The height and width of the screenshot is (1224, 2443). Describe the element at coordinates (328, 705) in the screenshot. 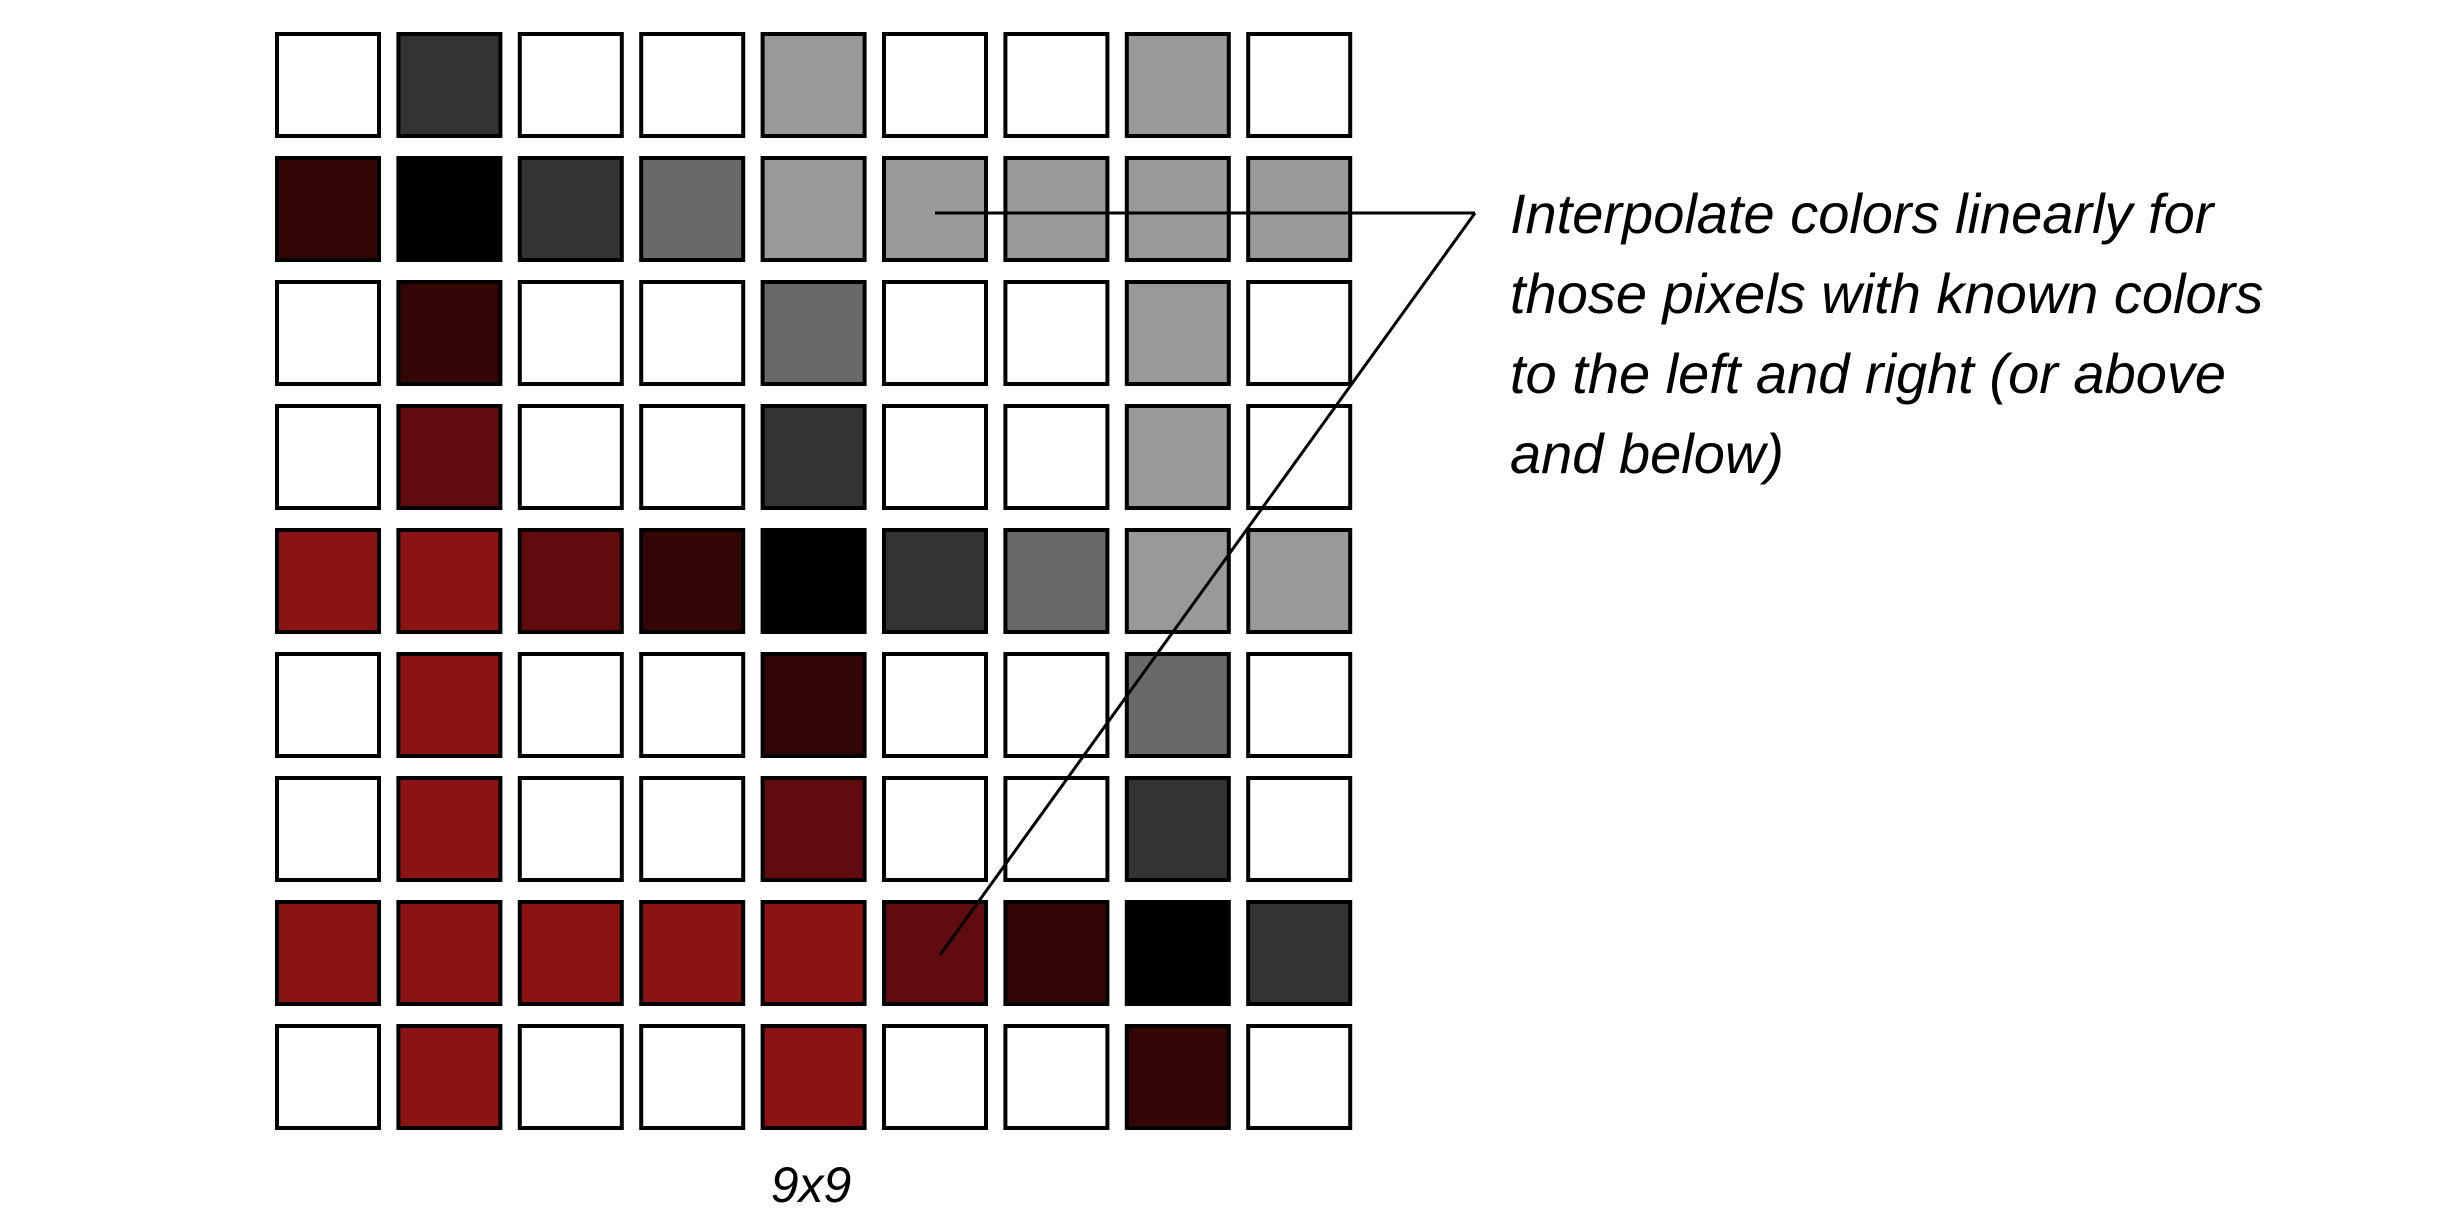

I see `grid-cell-r5-c0` at that location.